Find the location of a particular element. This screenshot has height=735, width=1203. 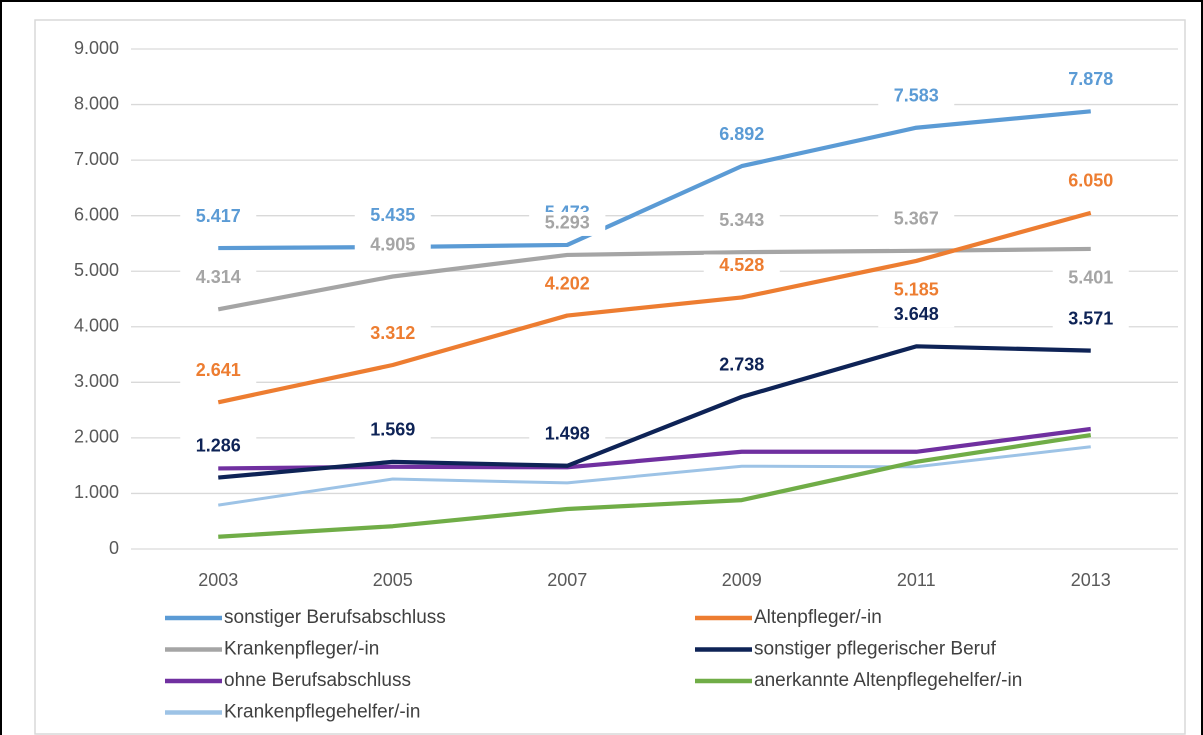

x-tick-label: 2009 is located at coordinates (742, 580).